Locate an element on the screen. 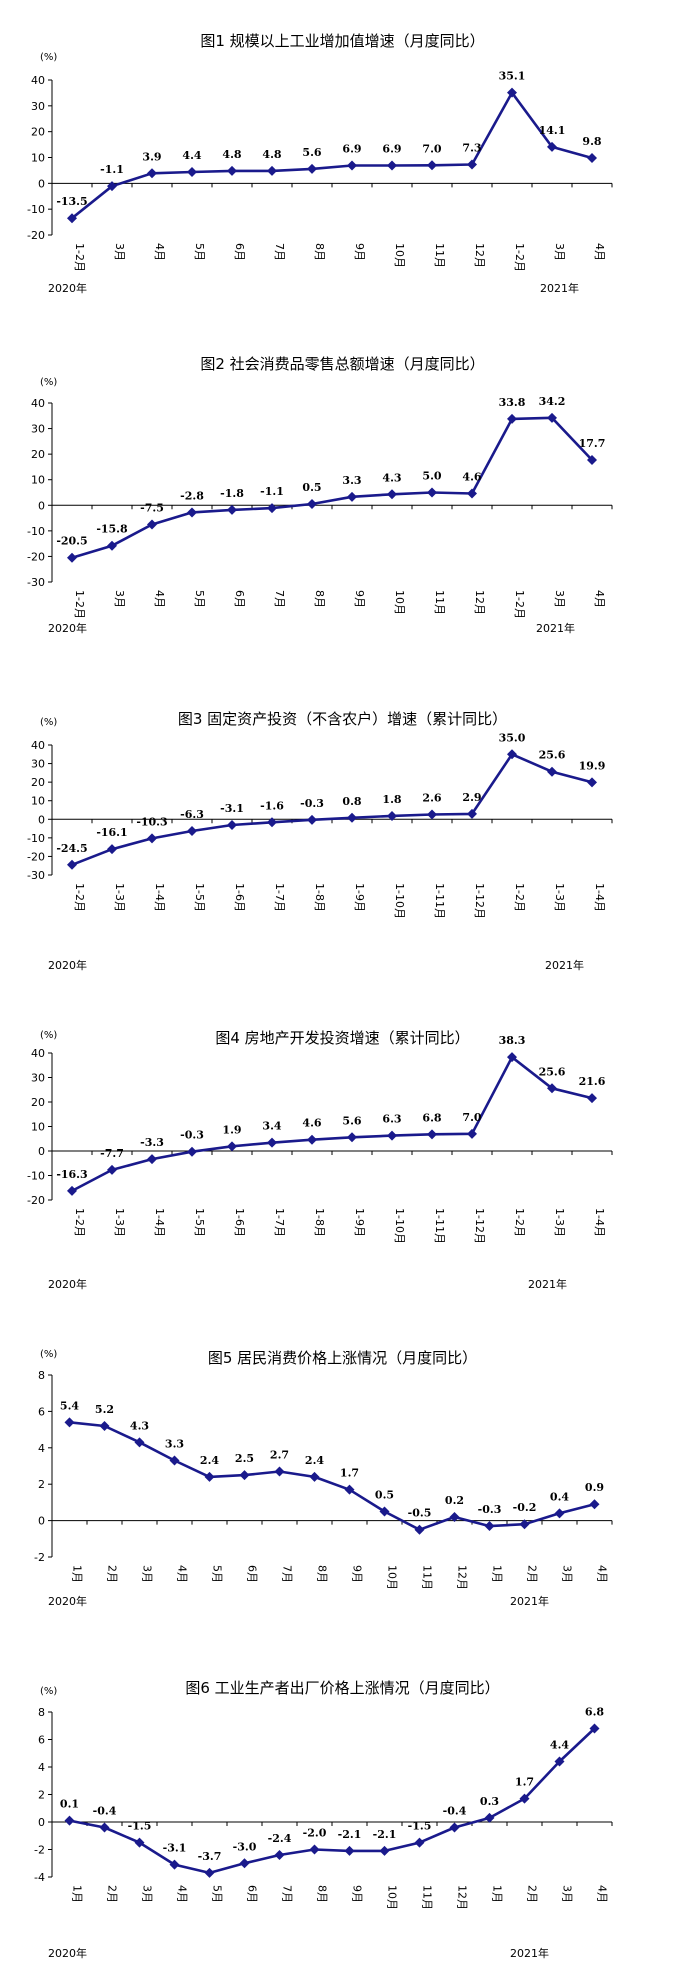 The height and width of the screenshot is (1967, 685). x-tick-label: 1-2月 is located at coordinates (519, 1222).